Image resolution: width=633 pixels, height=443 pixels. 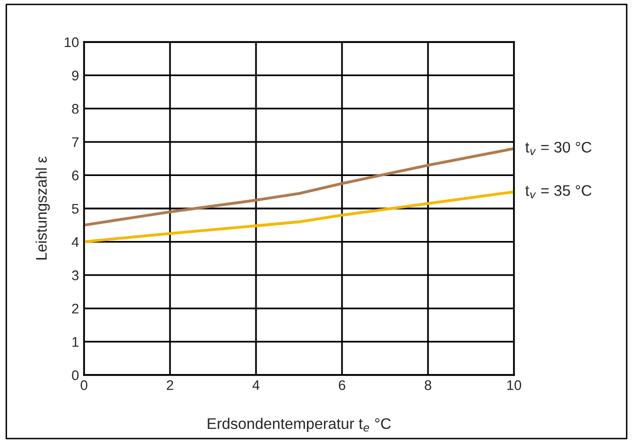 I want to click on x-tick-label: 8, so click(x=428, y=385).